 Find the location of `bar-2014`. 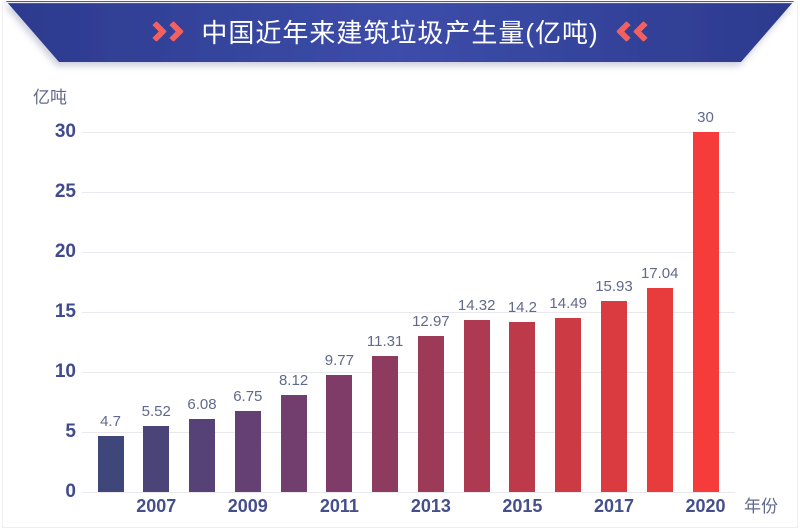

bar-2014 is located at coordinates (476, 406).